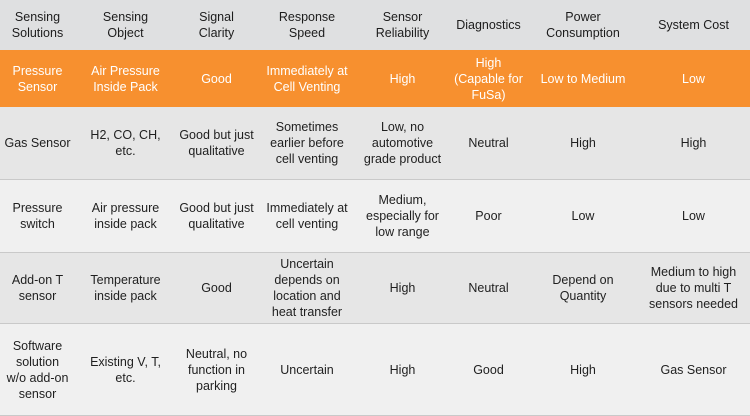 The height and width of the screenshot is (416, 750). What do you see at coordinates (307, 216) in the screenshot?
I see `table-cell: Immediately at cell venting` at bounding box center [307, 216].